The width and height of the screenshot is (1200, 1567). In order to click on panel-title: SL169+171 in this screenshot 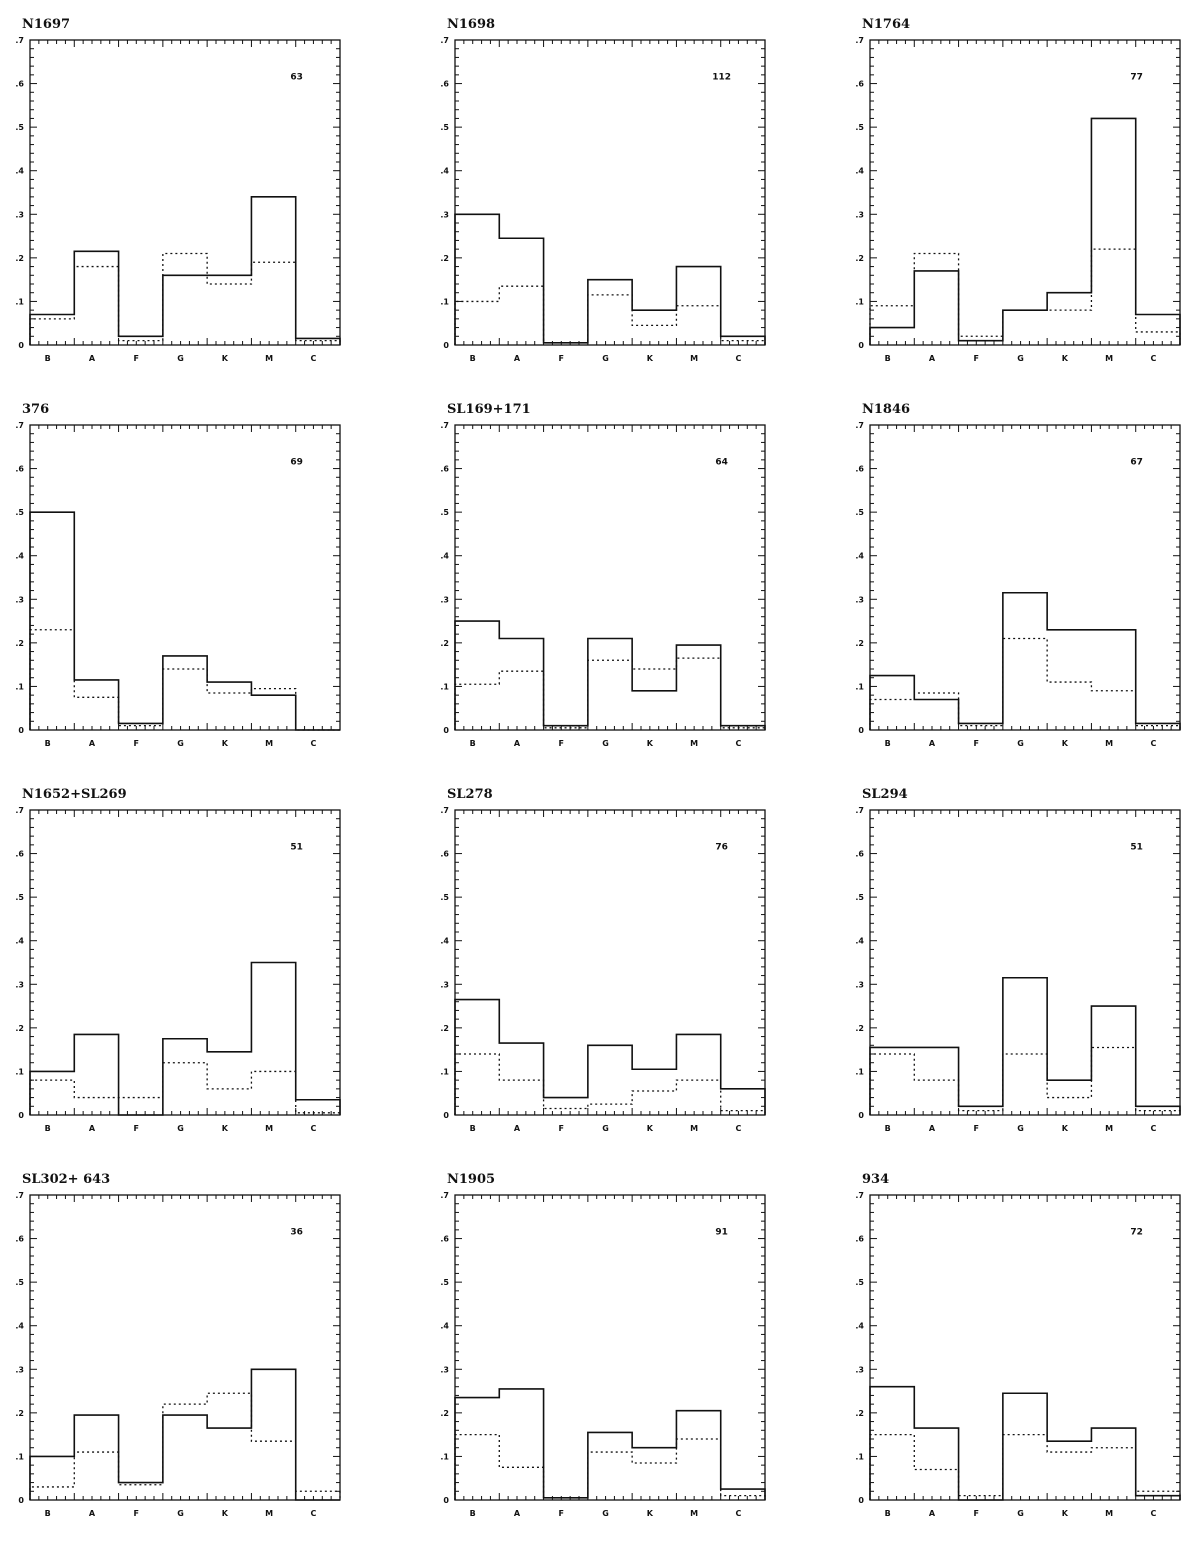, I will do `click(489, 409)`.